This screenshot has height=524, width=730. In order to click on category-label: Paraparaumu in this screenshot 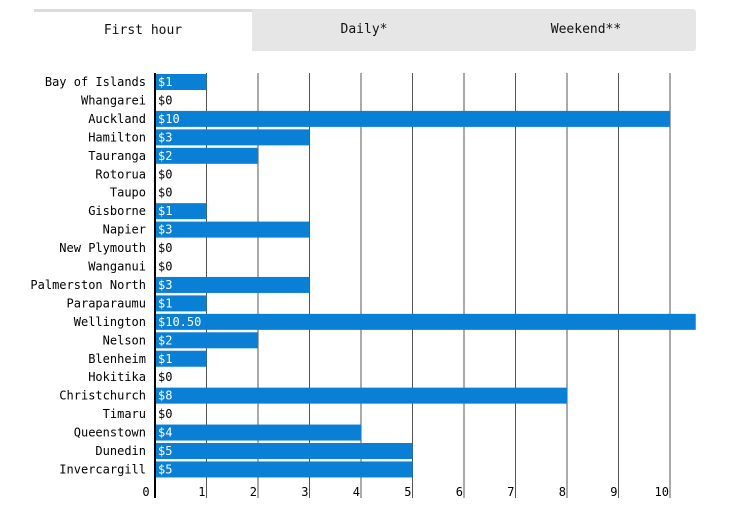, I will do `click(106, 303)`.